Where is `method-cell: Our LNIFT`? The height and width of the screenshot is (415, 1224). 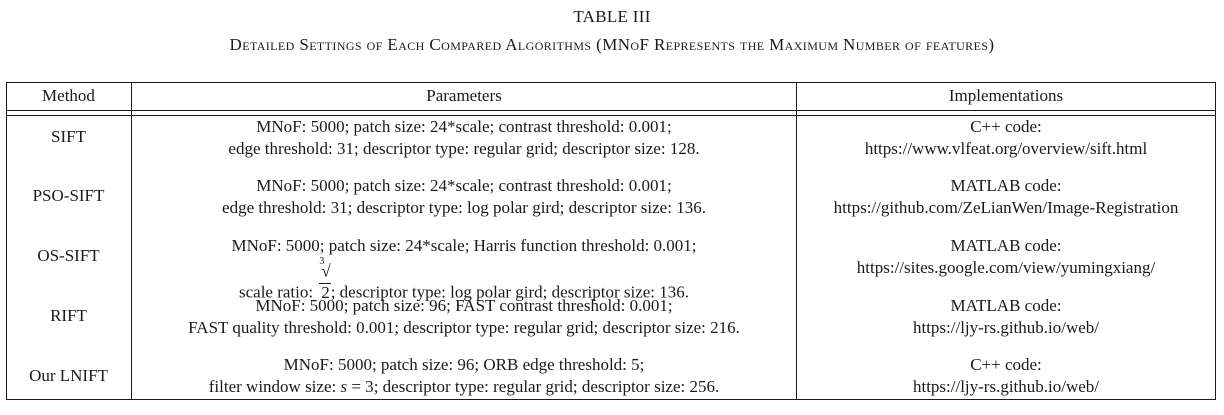 method-cell: Our LNIFT is located at coordinates (68, 375).